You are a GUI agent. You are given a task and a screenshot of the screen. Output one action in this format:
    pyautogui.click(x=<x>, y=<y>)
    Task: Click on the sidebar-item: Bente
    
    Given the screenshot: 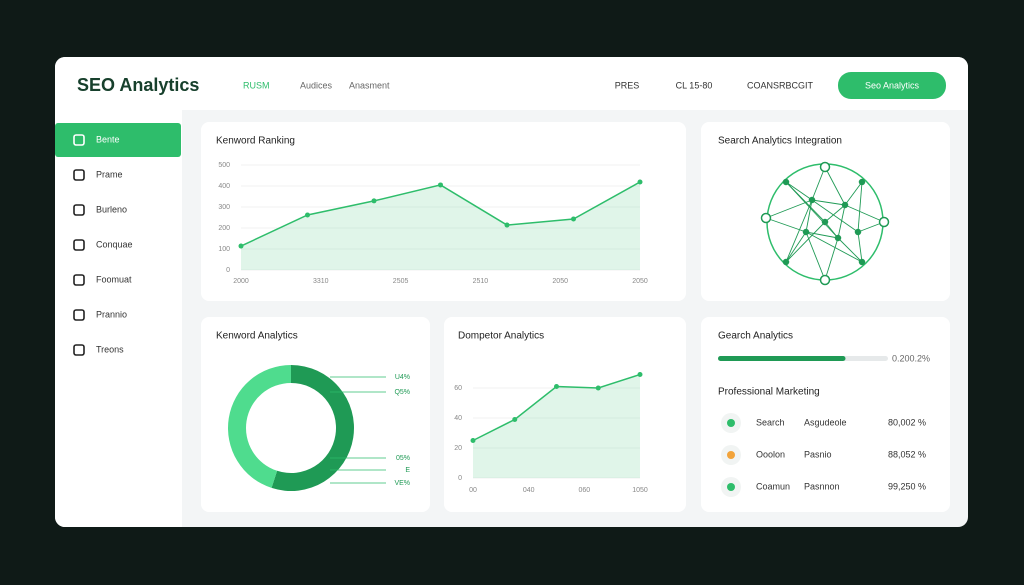 What is the action you would take?
    pyautogui.click(x=108, y=139)
    